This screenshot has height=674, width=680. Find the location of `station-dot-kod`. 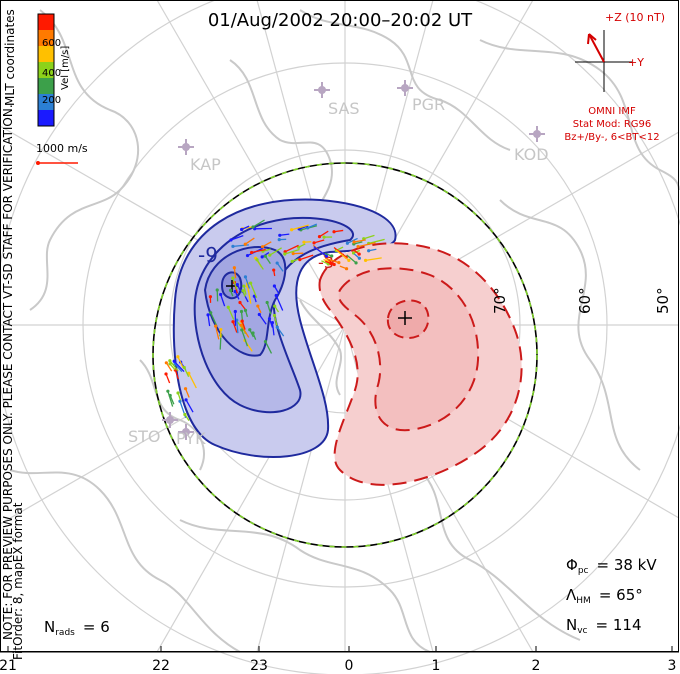

station-dot-kod is located at coordinates (537, 134).